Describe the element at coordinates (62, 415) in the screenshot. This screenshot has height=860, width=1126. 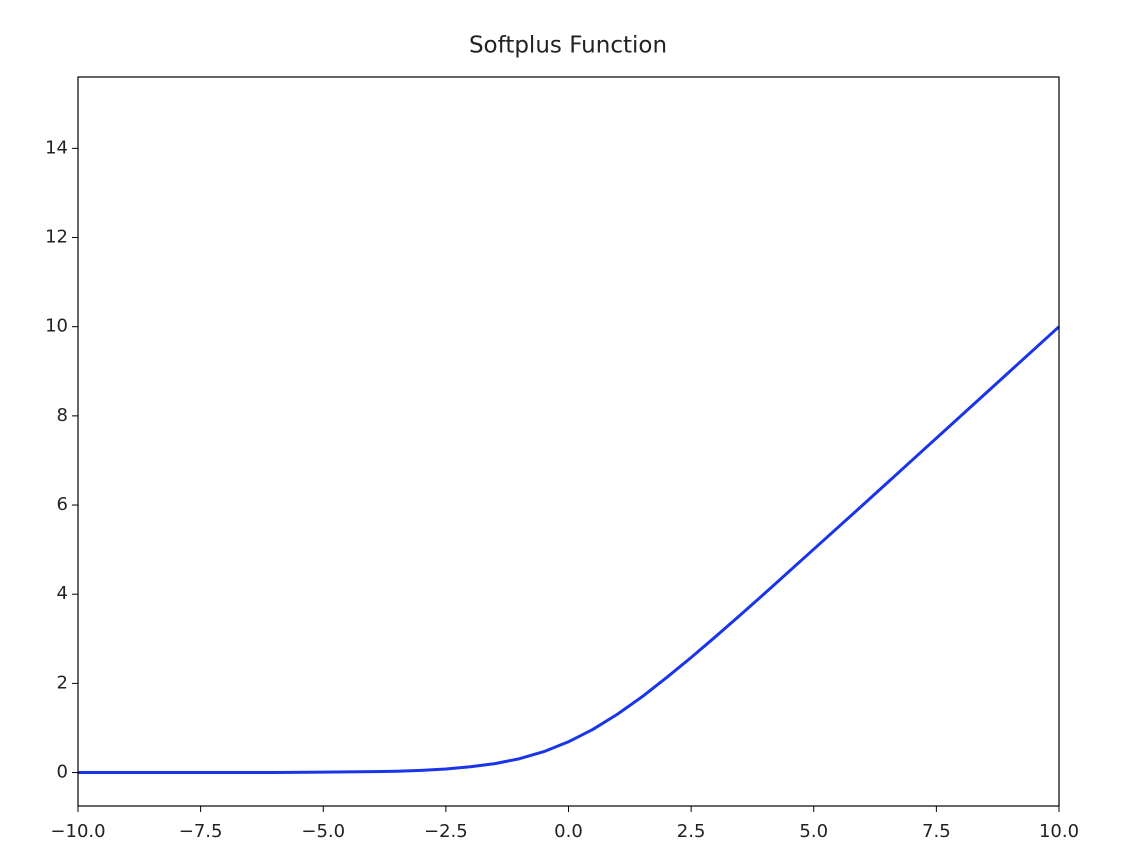
I see `y-tick-label: 8` at that location.